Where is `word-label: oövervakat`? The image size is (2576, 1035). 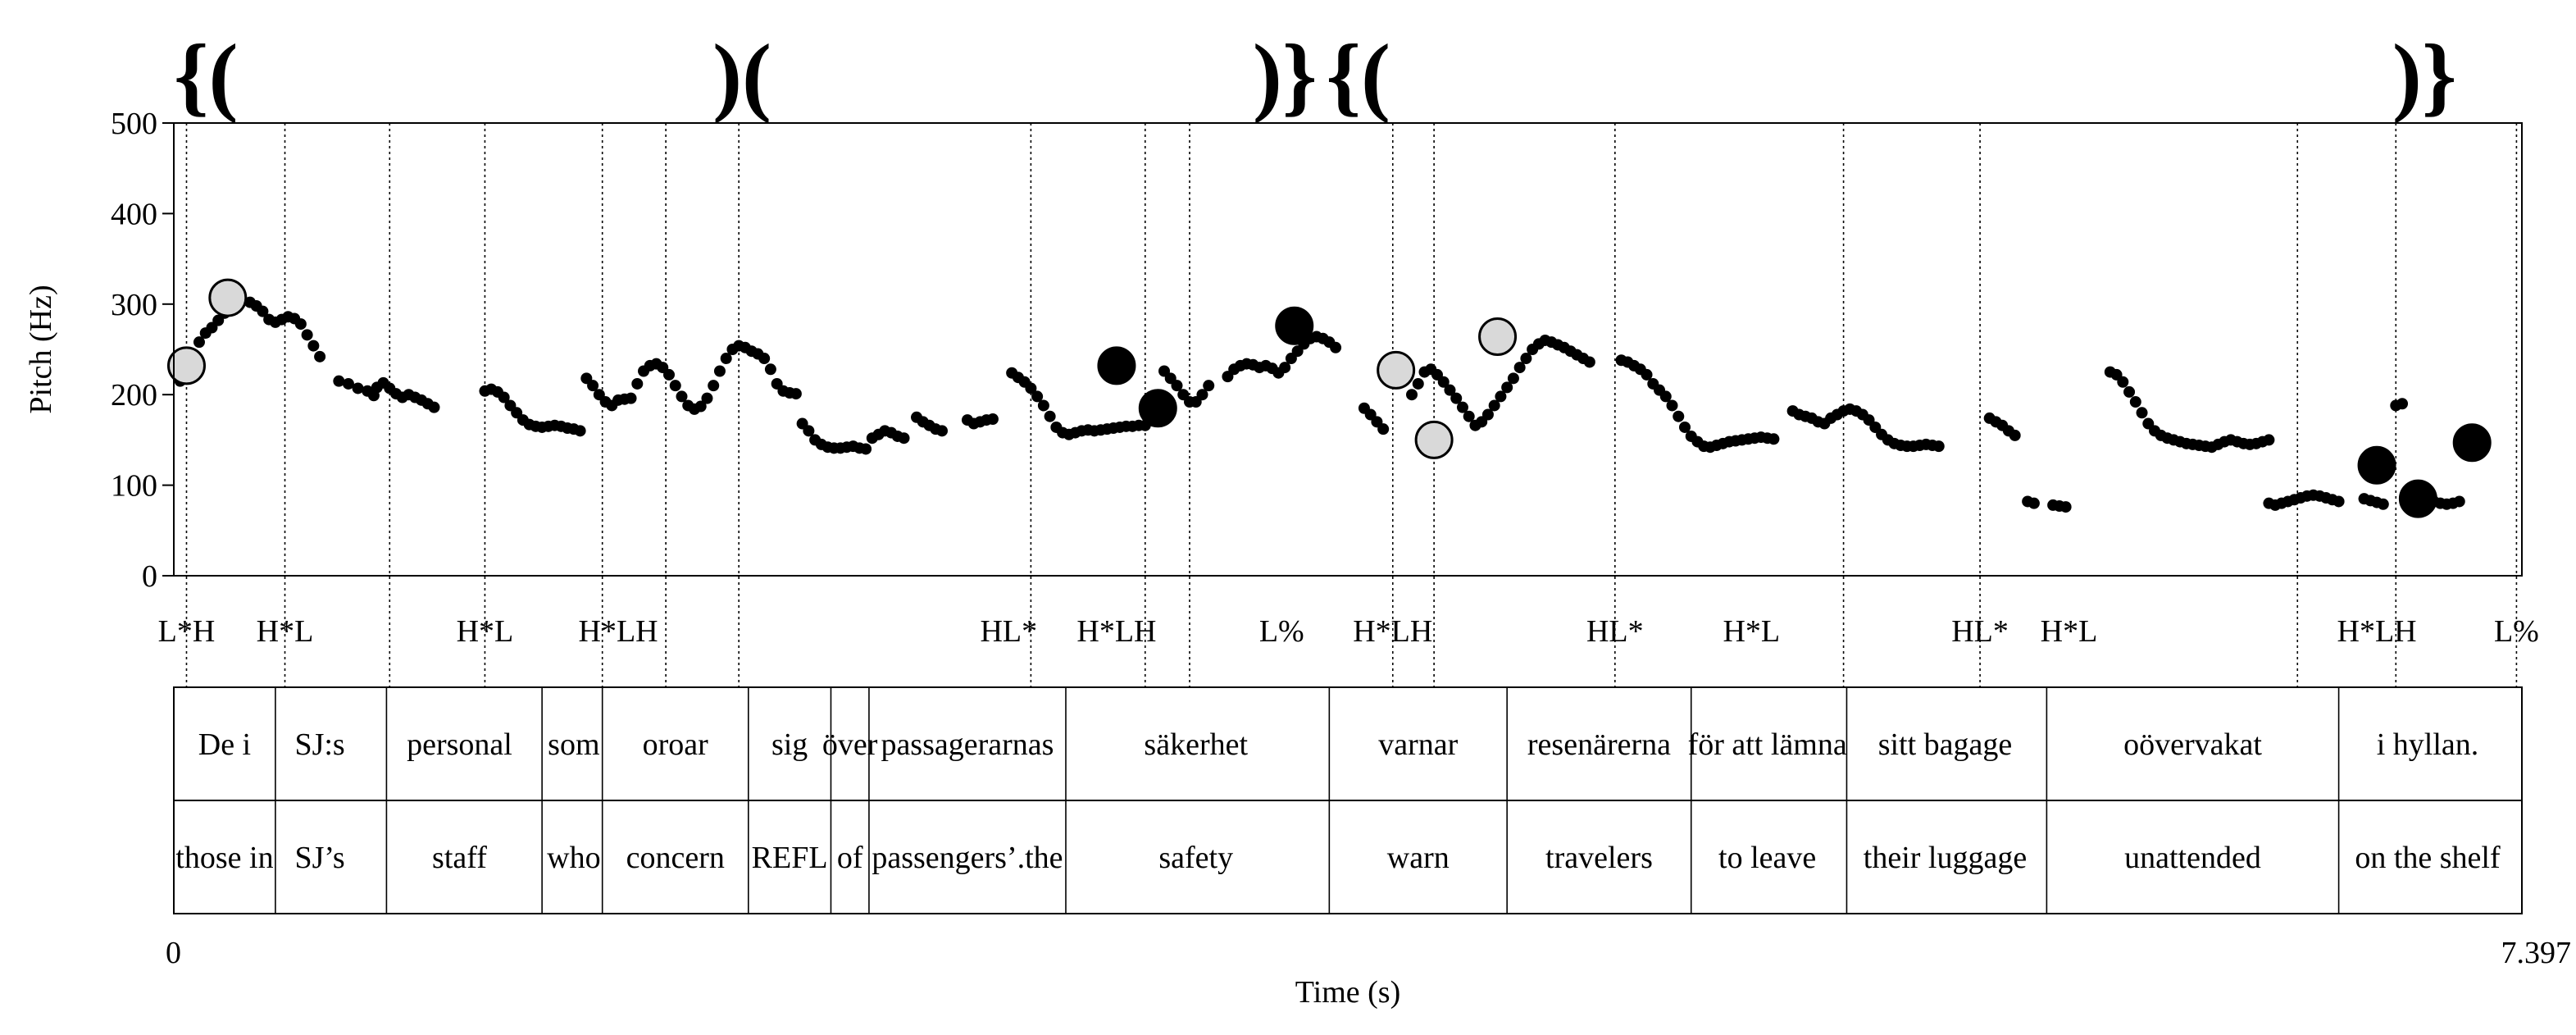 word-label: oövervakat is located at coordinates (2192, 744).